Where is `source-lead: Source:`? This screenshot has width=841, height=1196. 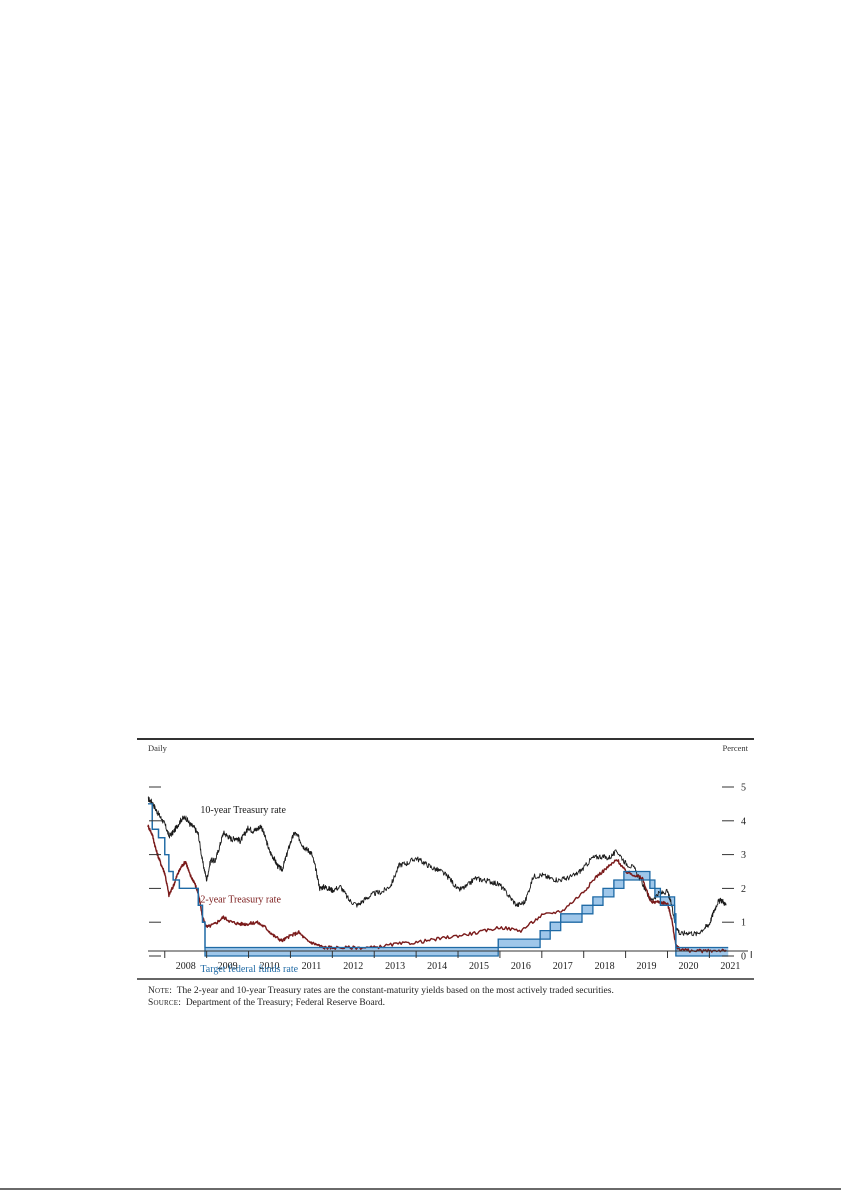
source-lead: Source: is located at coordinates (165, 1003).